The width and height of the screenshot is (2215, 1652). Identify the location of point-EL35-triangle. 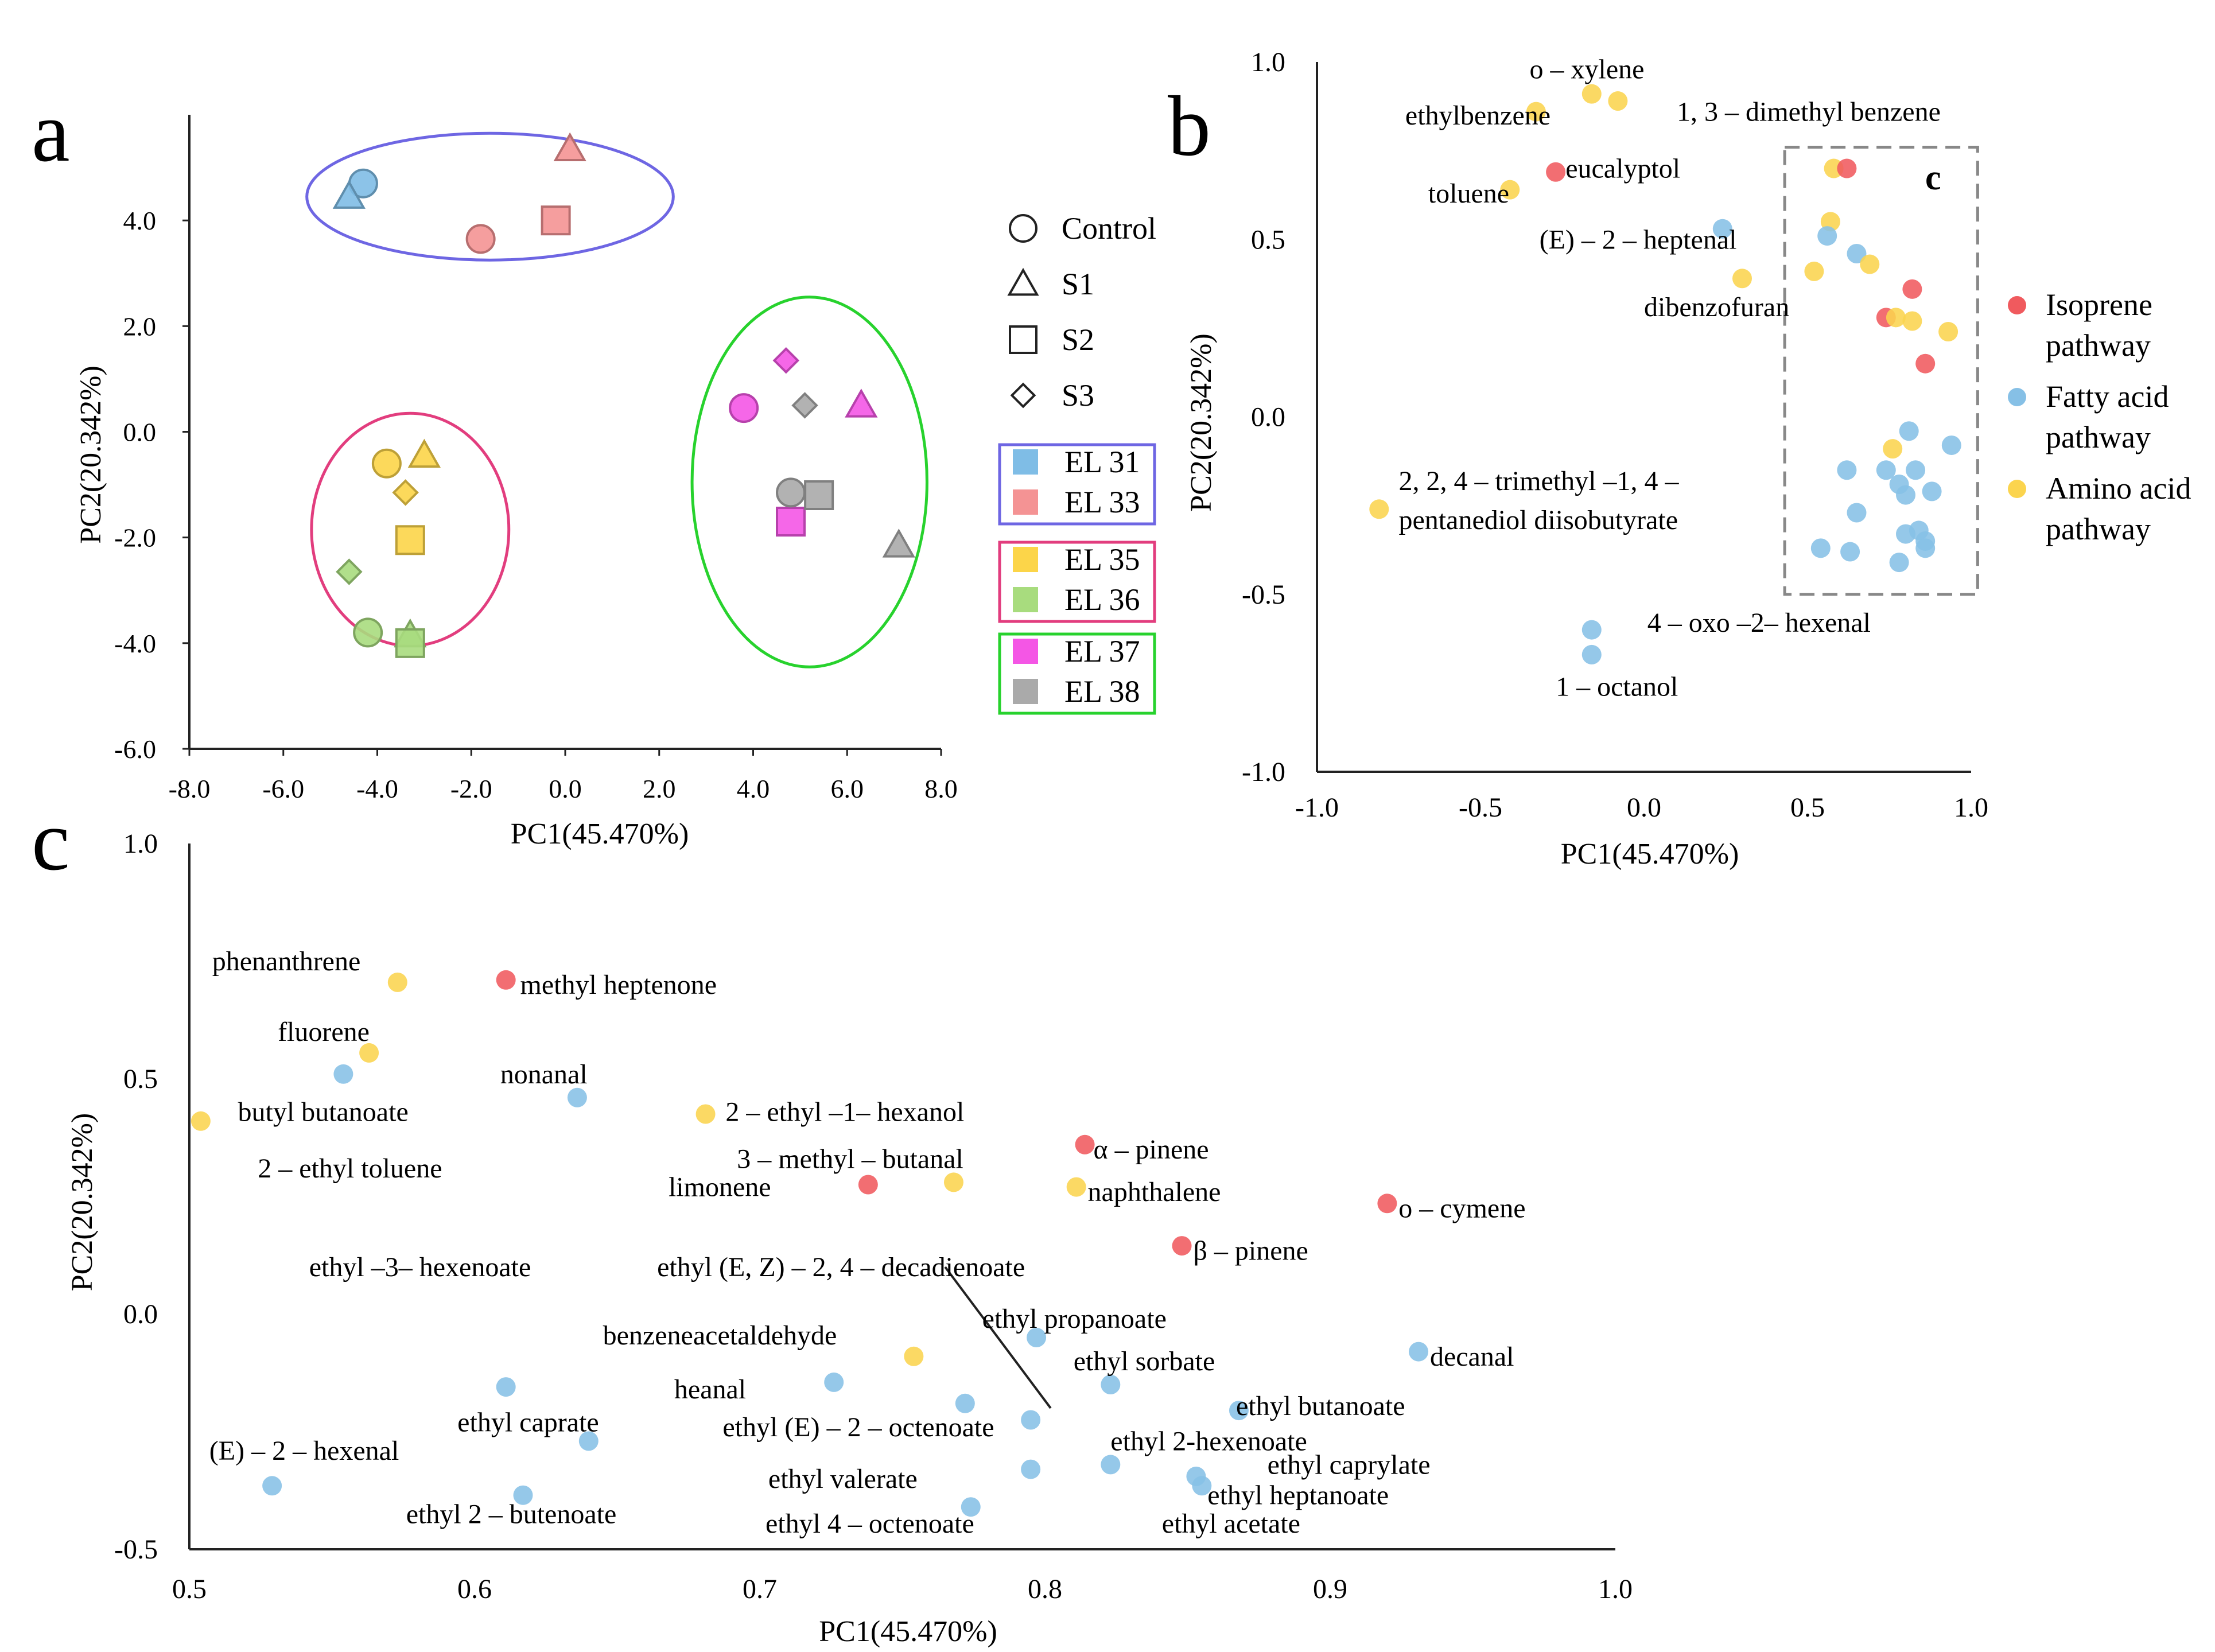
(424, 453).